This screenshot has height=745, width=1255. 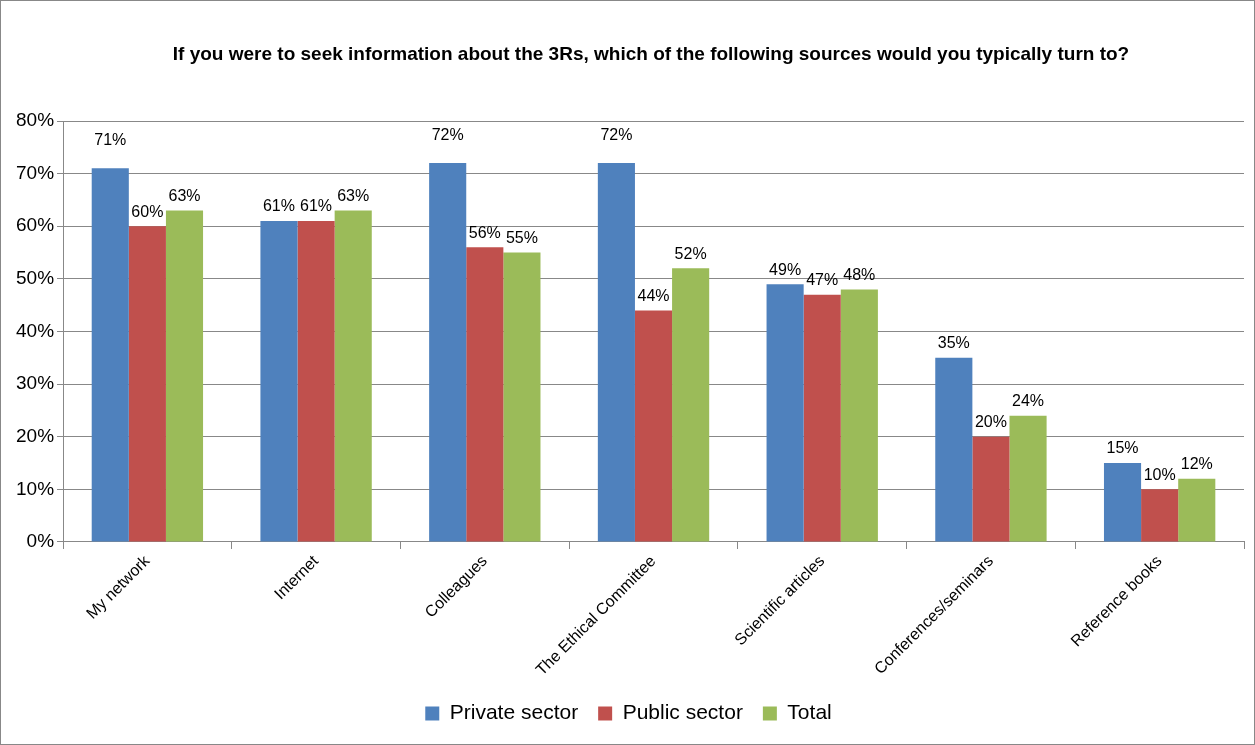 I want to click on y-tick-label: 50%, so click(x=35, y=278).